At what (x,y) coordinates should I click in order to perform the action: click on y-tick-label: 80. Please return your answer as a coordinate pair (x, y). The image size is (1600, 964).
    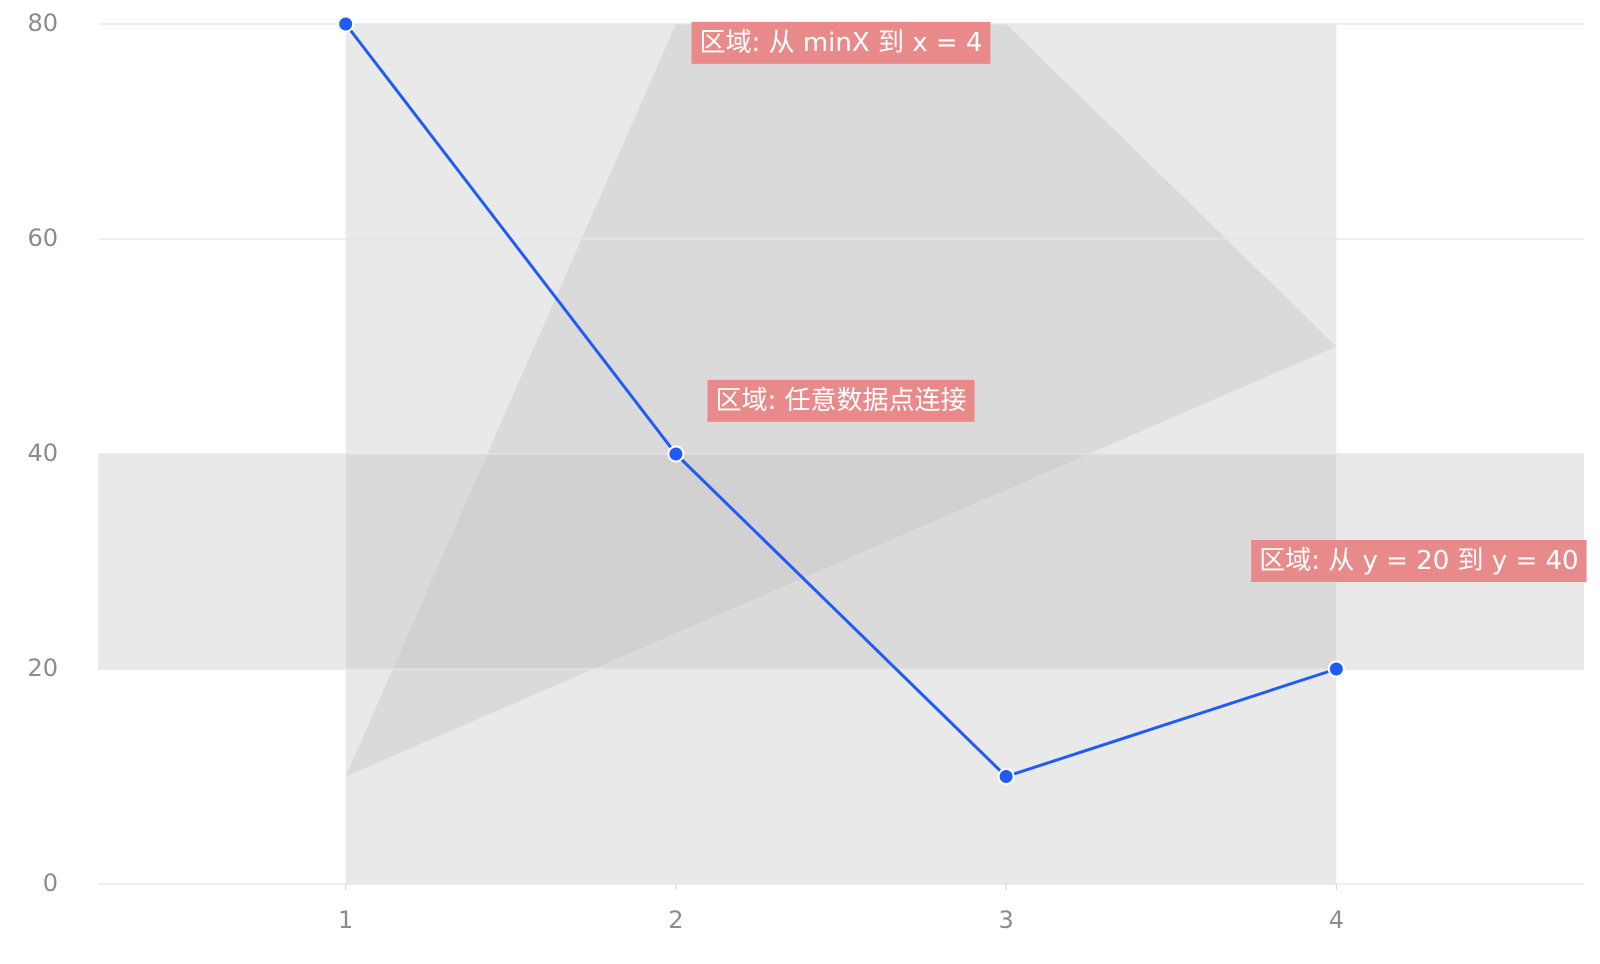
    Looking at the image, I should click on (42, 23).